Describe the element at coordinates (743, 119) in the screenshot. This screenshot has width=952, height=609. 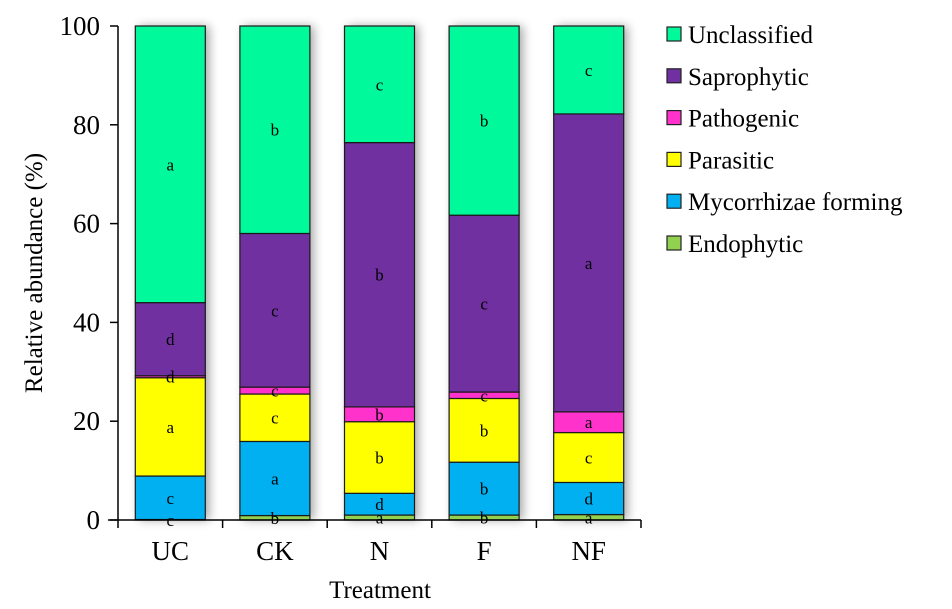
I see `legend-label: Pathogenic` at that location.